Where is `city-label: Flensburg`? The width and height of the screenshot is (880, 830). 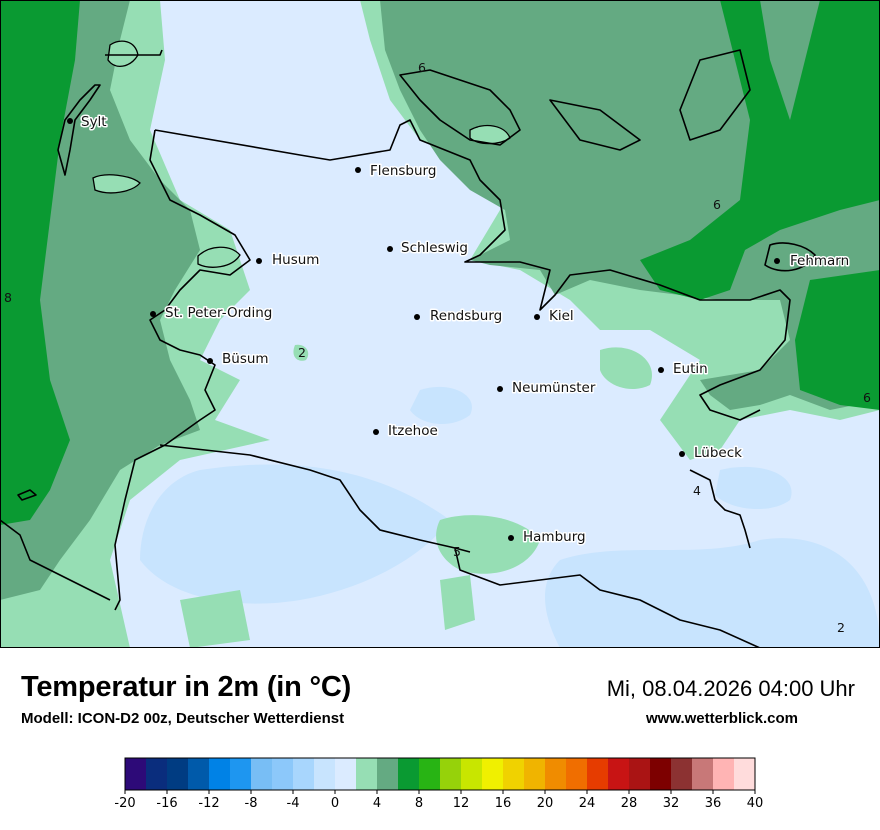
city-label: Flensburg is located at coordinates (403, 171).